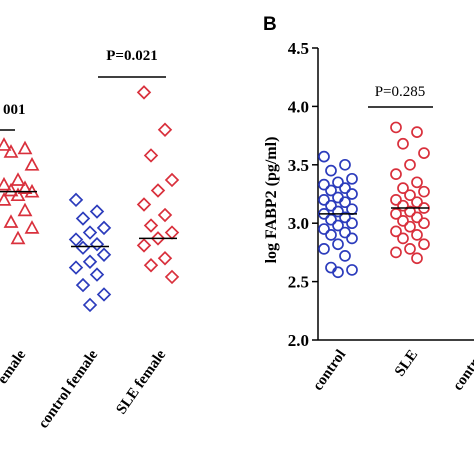  Describe the element at coordinates (131, 56) in the screenshot. I see `p-value: P=0.021` at that location.